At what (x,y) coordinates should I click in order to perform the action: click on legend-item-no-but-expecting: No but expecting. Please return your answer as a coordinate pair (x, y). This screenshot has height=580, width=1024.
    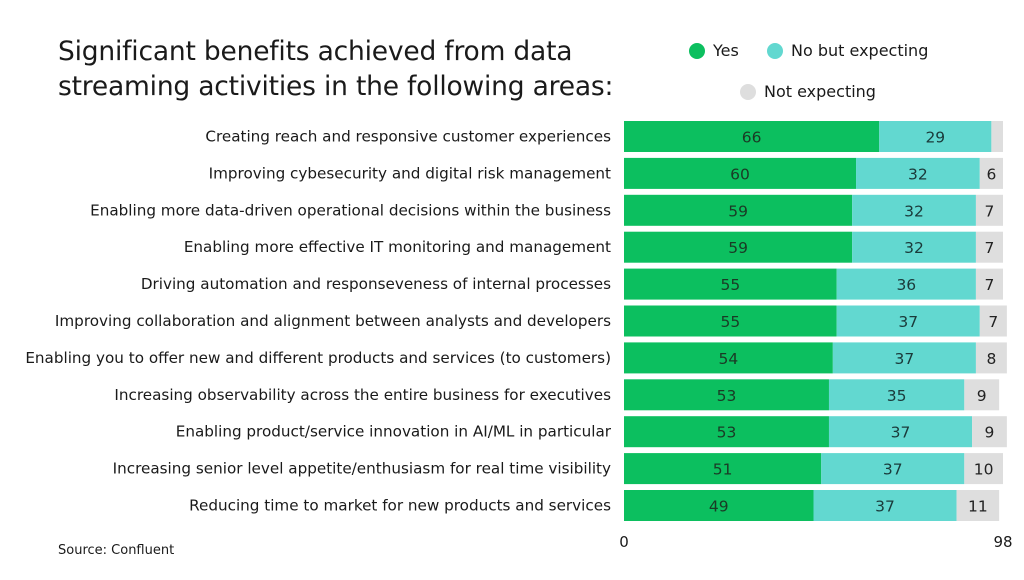
    Looking at the image, I should click on (847, 50).